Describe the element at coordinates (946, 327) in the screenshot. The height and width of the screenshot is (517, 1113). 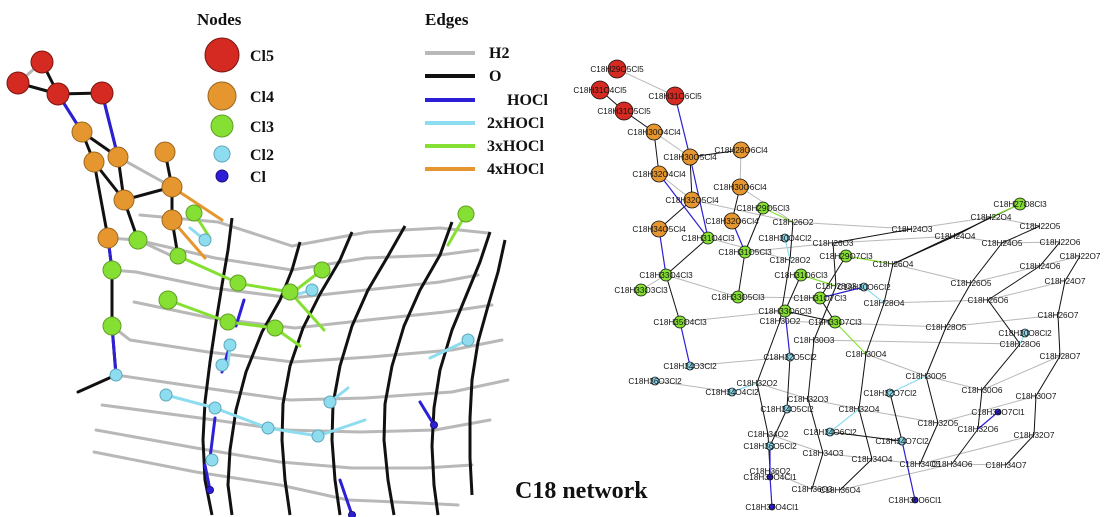
I see `network-node-label: C18H28O5` at that location.